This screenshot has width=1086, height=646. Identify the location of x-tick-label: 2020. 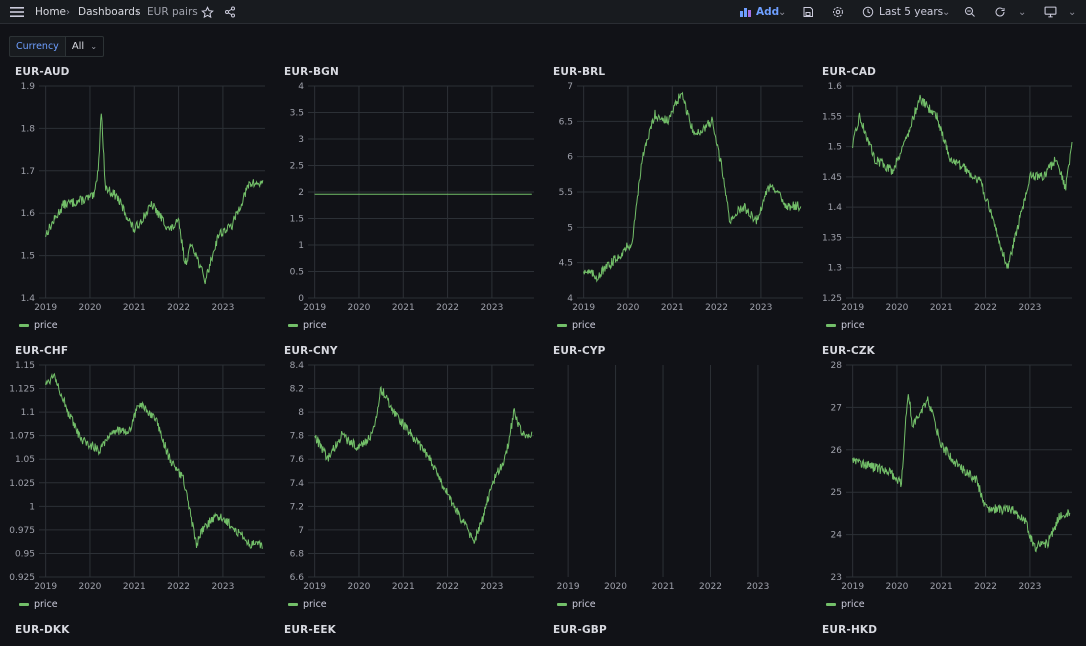
(359, 308).